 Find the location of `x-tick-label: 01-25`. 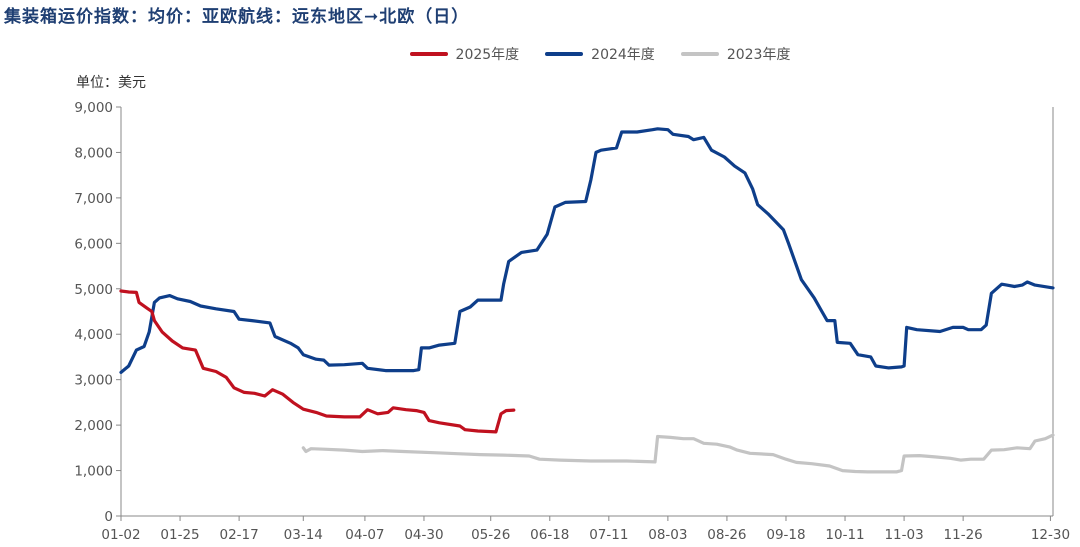

x-tick-label: 01-25 is located at coordinates (179, 535).